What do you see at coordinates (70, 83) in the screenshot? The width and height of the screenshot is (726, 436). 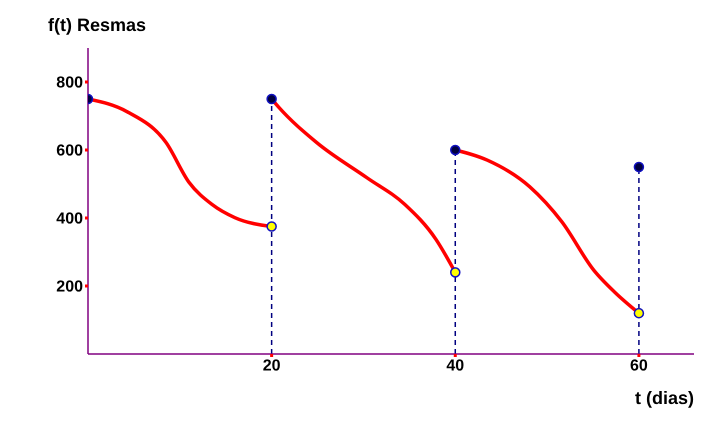 I see `y-tick-label: 800` at bounding box center [70, 83].